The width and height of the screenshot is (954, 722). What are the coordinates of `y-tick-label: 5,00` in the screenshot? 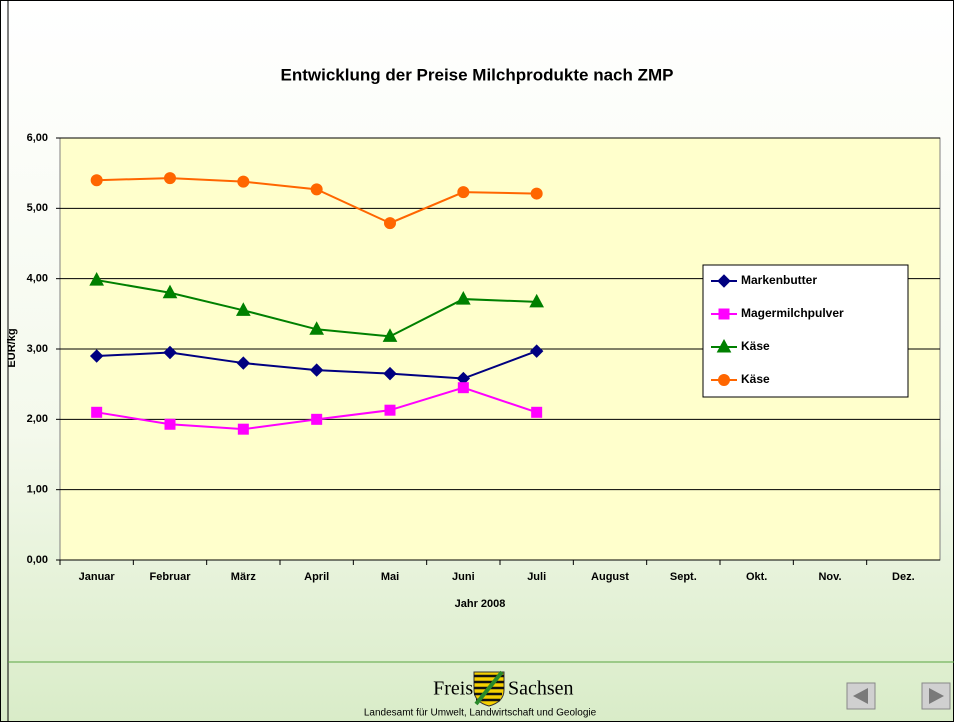 It's located at (37, 208).